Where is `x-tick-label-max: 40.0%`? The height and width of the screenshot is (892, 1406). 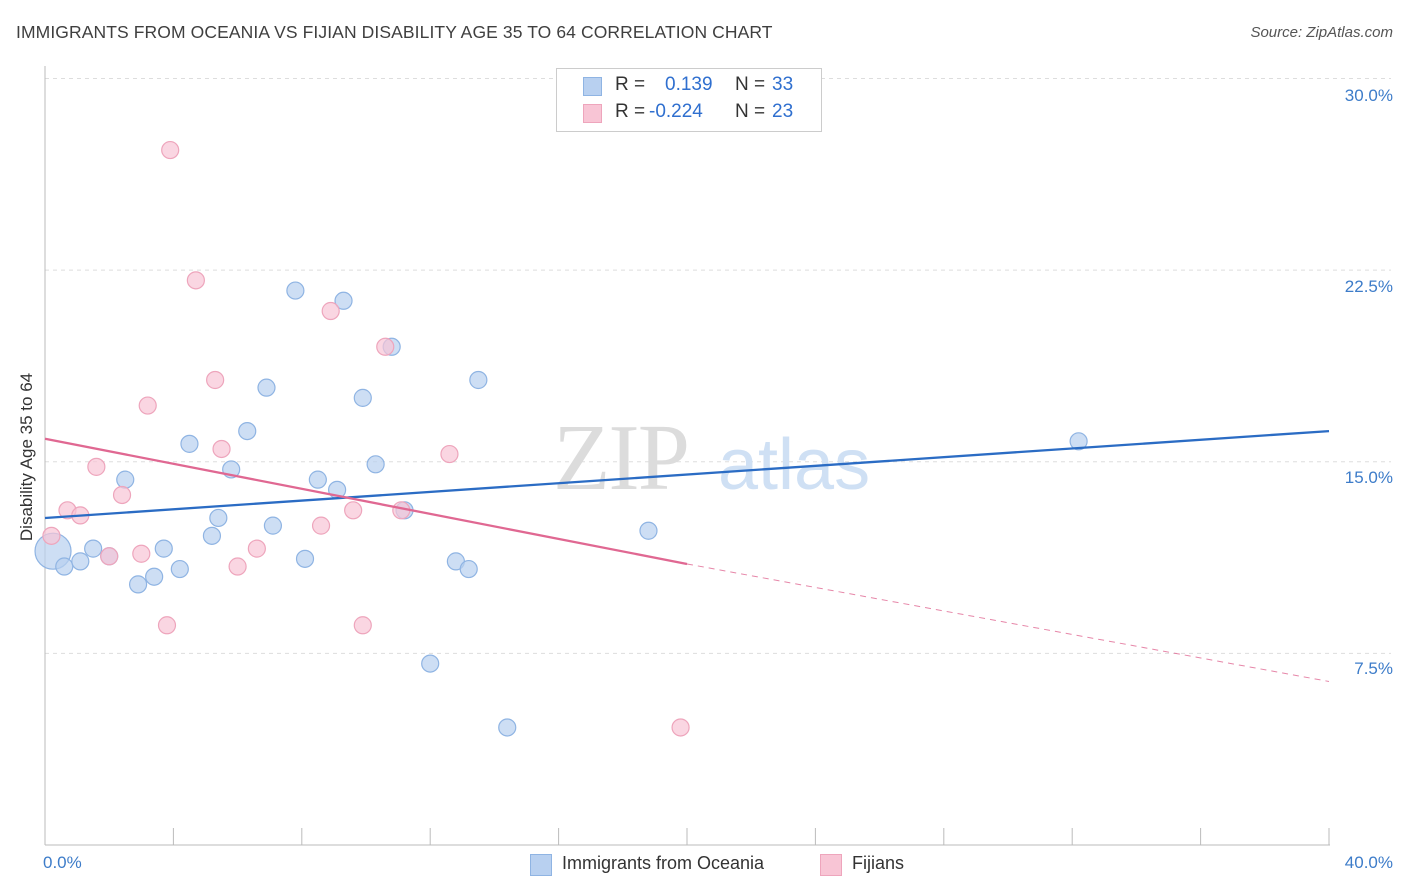 x-tick-label-max: 40.0% is located at coordinates (1368, 862).